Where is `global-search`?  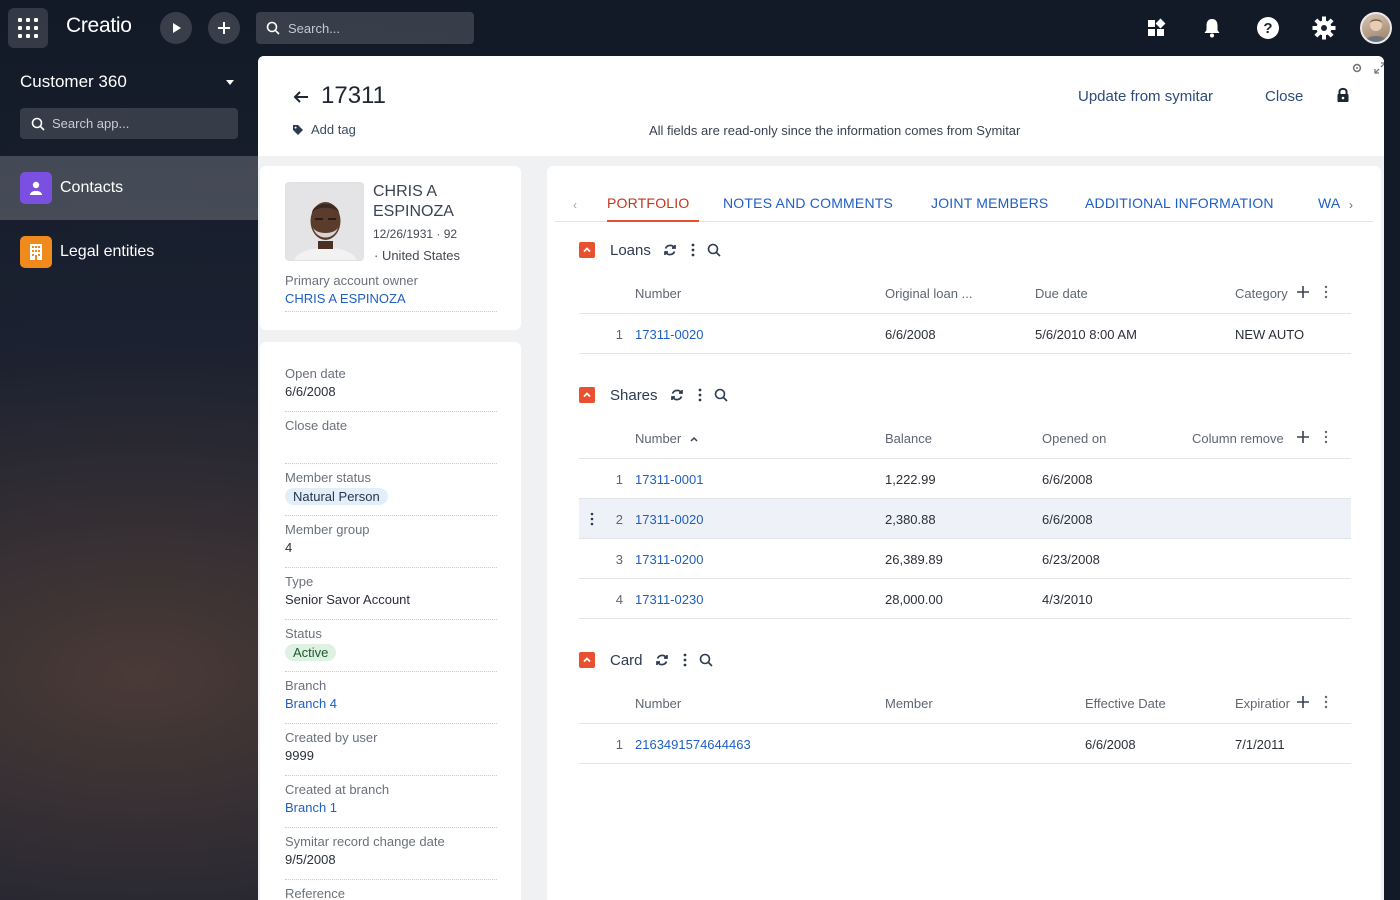
global-search is located at coordinates (365, 28).